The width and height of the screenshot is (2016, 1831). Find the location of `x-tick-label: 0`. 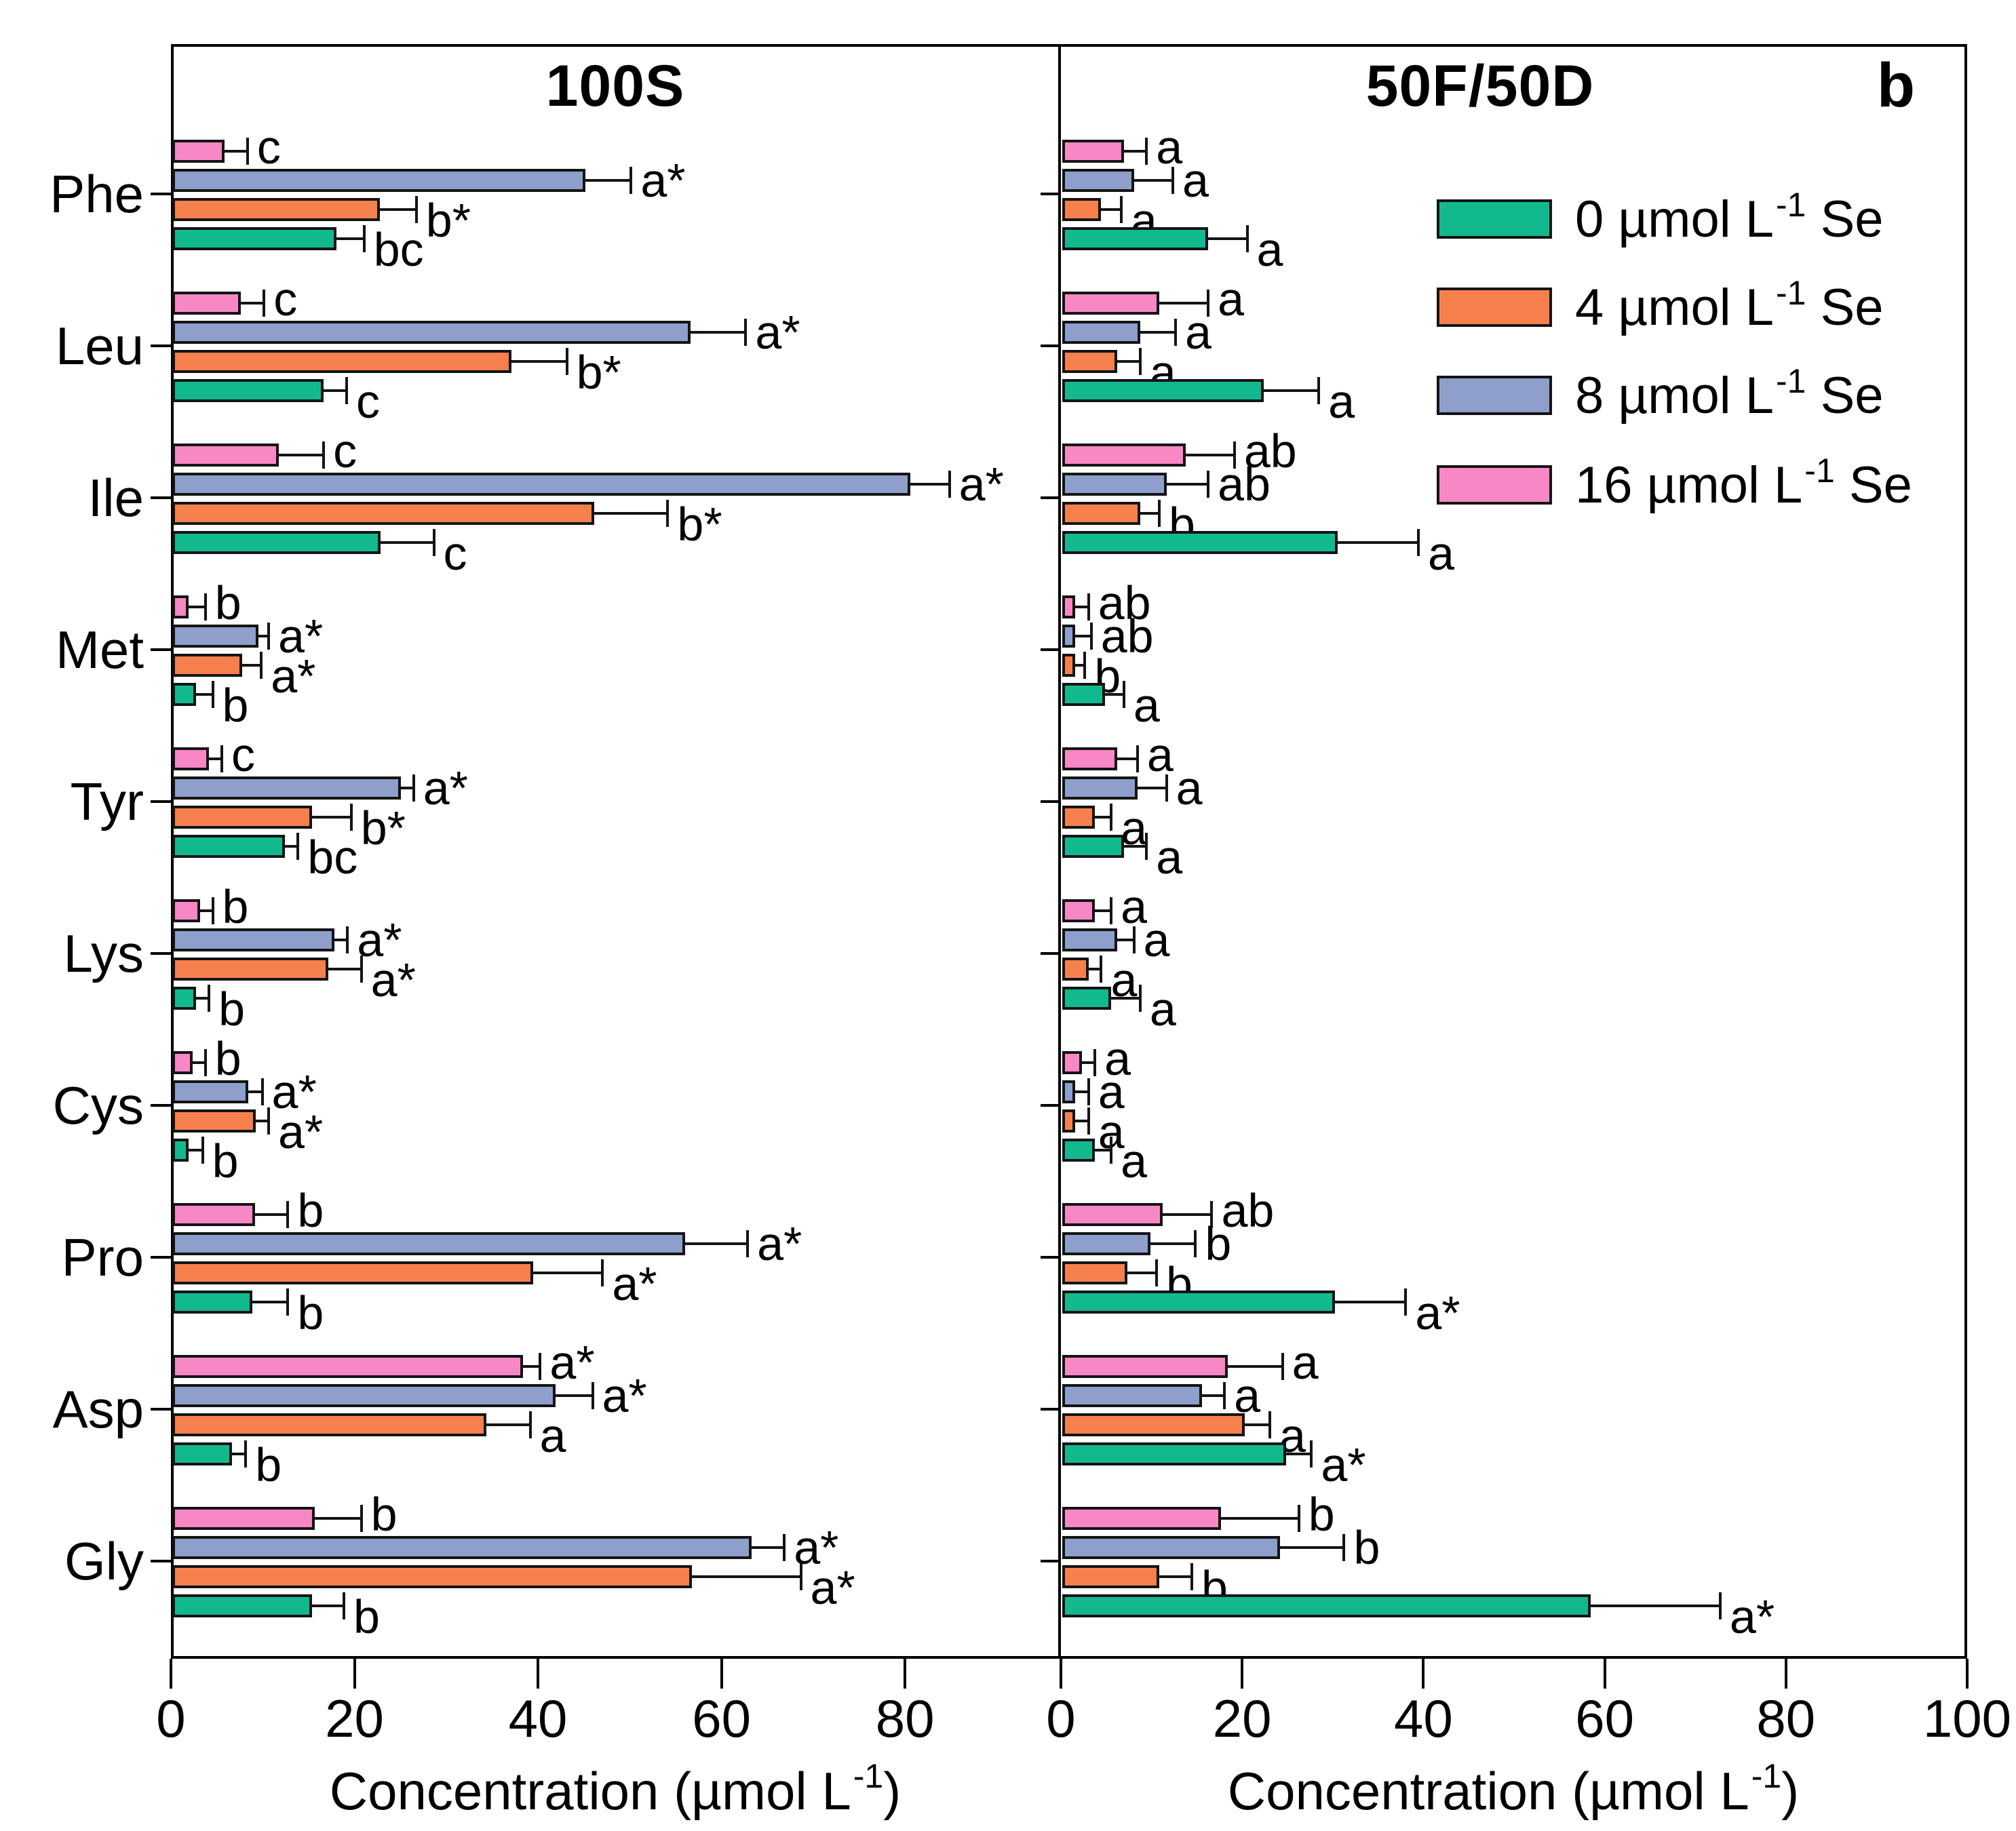

x-tick-label: 0 is located at coordinates (171, 1718).